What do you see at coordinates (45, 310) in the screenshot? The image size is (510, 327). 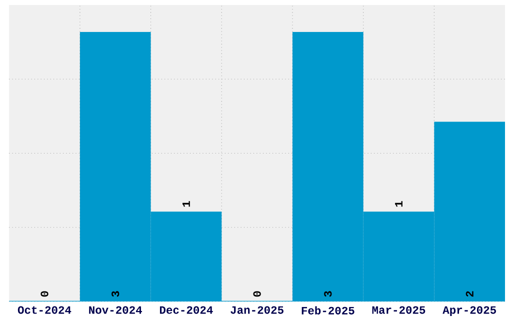 I see `x-tick-label: Oct-2024` at bounding box center [45, 310].